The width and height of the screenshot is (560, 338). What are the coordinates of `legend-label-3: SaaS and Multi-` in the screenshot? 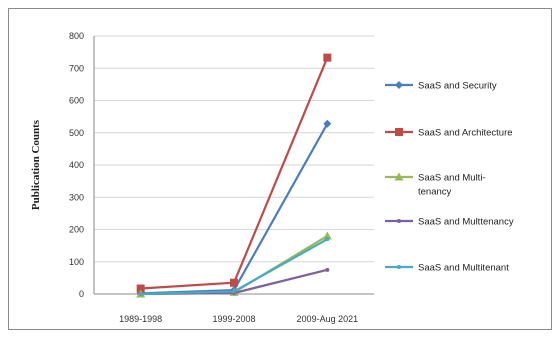 It's located at (452, 178).